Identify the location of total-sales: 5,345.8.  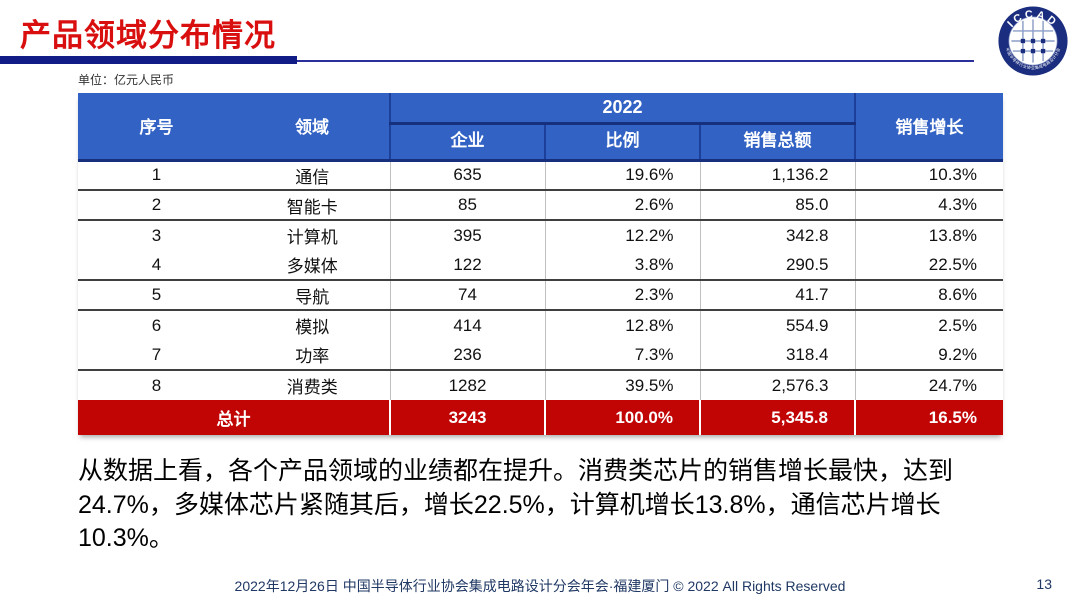
(777, 417).